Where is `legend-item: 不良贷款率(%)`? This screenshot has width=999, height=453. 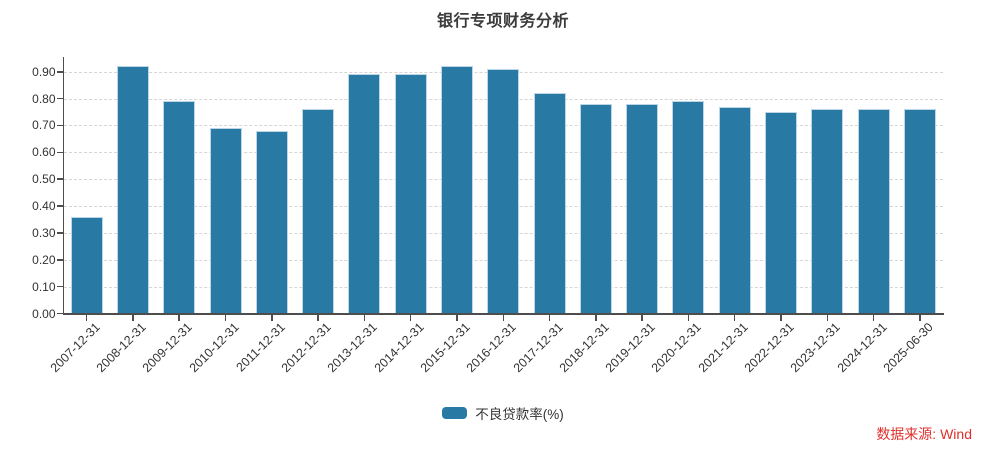 legend-item: 不良贷款率(%) is located at coordinates (503, 413).